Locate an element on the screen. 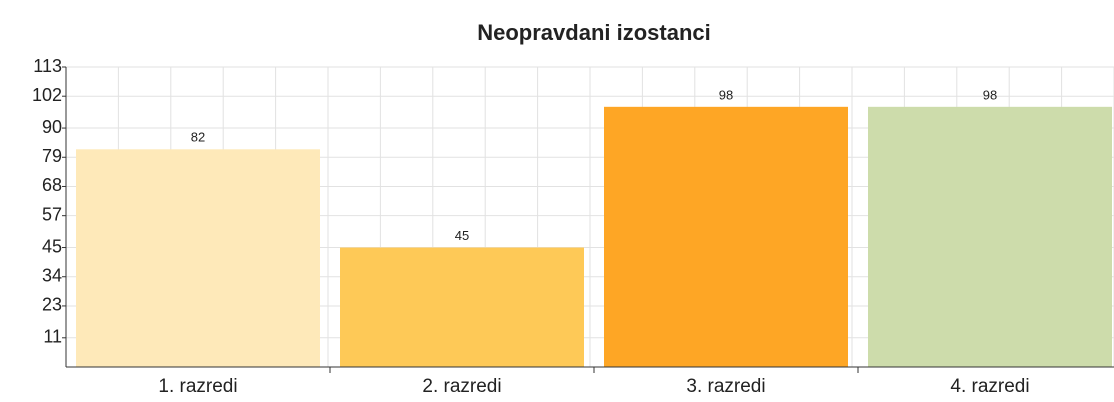 Image resolution: width=1114 pixels, height=402 pixels. x-tick-label: 2. razredi is located at coordinates (461, 386).